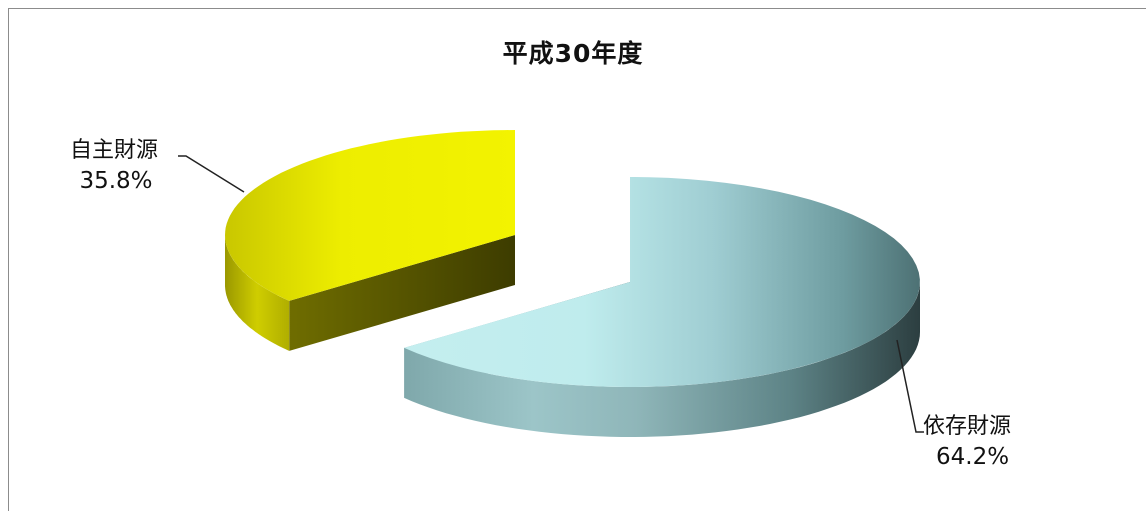 The width and height of the screenshot is (1146, 511). Describe the element at coordinates (967, 442) in the screenshot. I see `slice-label-izon: 依存財源 64.2%` at that location.